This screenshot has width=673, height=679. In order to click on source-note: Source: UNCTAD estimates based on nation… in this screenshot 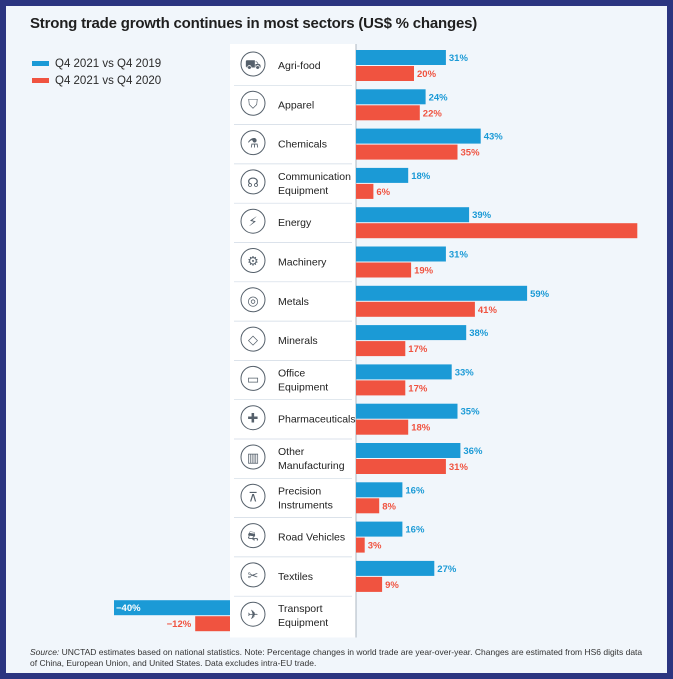, I will do `click(340, 658)`.